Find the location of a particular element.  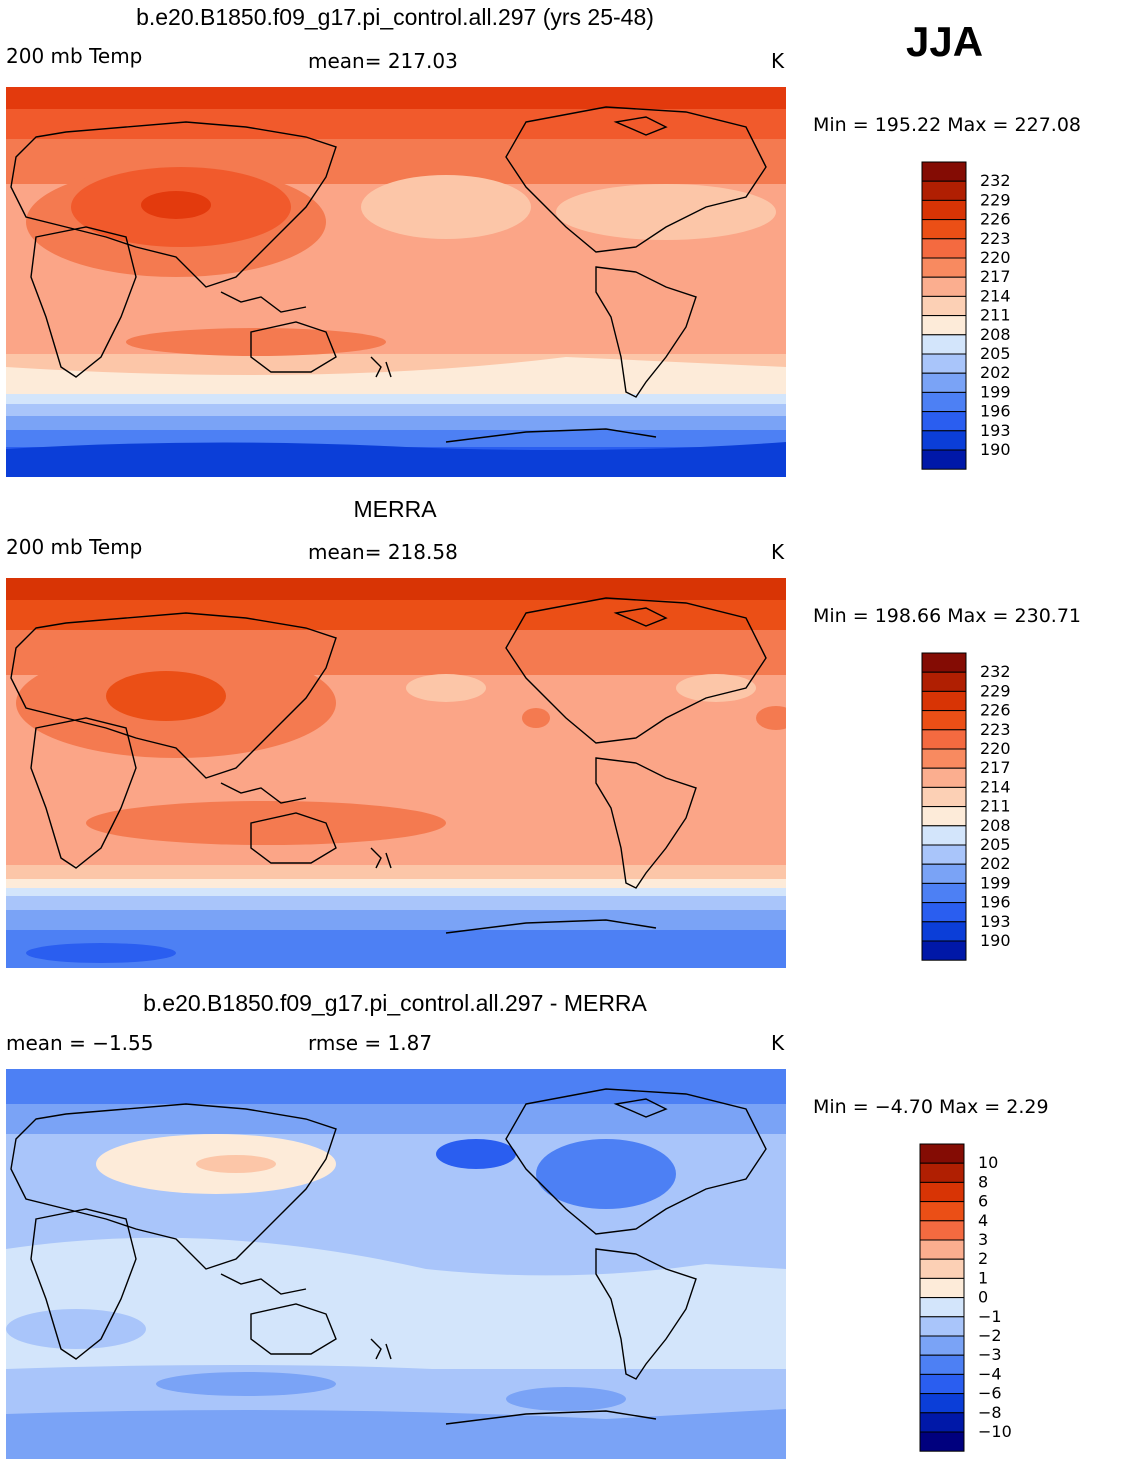

obs-colorbar-tick-label: 214 is located at coordinates (995, 786).